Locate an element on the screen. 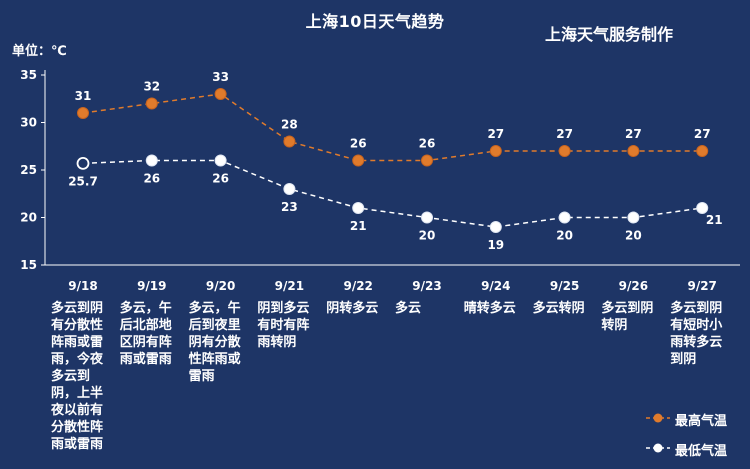  data-label-low: 19 is located at coordinates (495, 245).